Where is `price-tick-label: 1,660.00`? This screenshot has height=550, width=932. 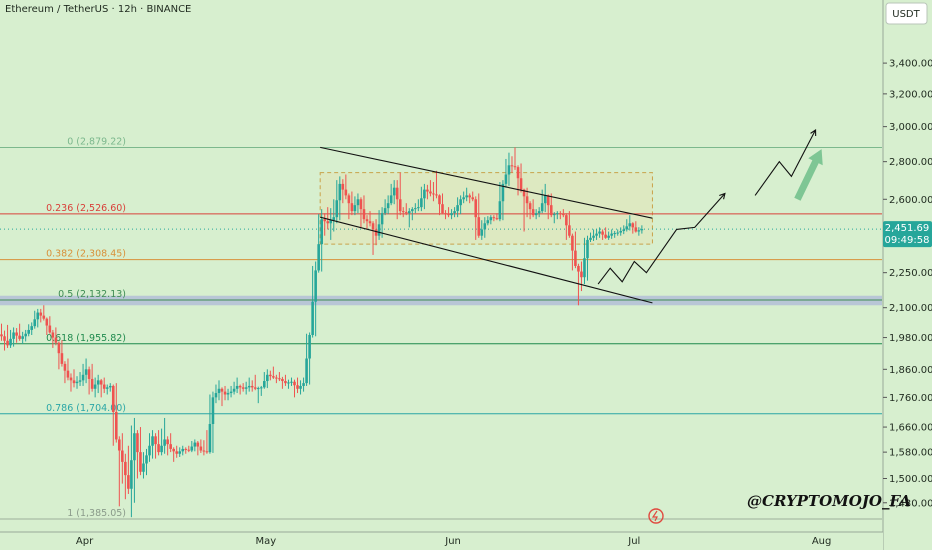
price-tick-label: 1,660.00 is located at coordinates (910, 428).